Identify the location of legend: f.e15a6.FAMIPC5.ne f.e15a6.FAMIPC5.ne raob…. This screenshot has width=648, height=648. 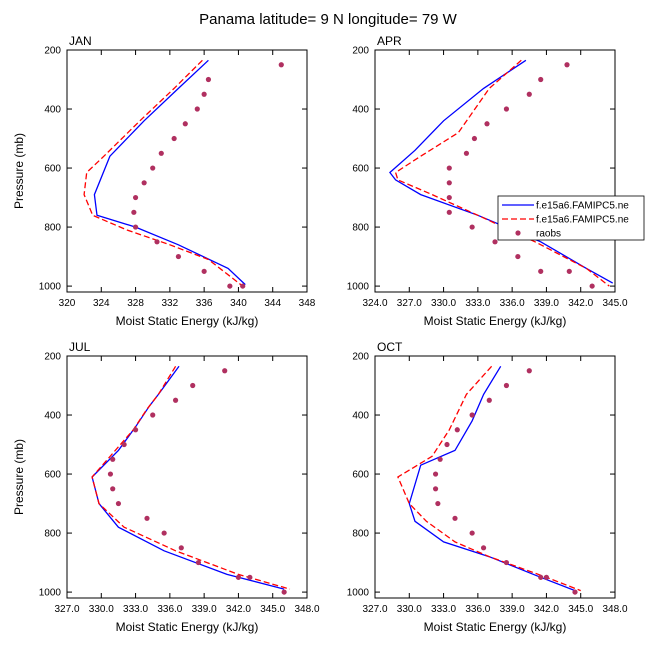
(571, 218).